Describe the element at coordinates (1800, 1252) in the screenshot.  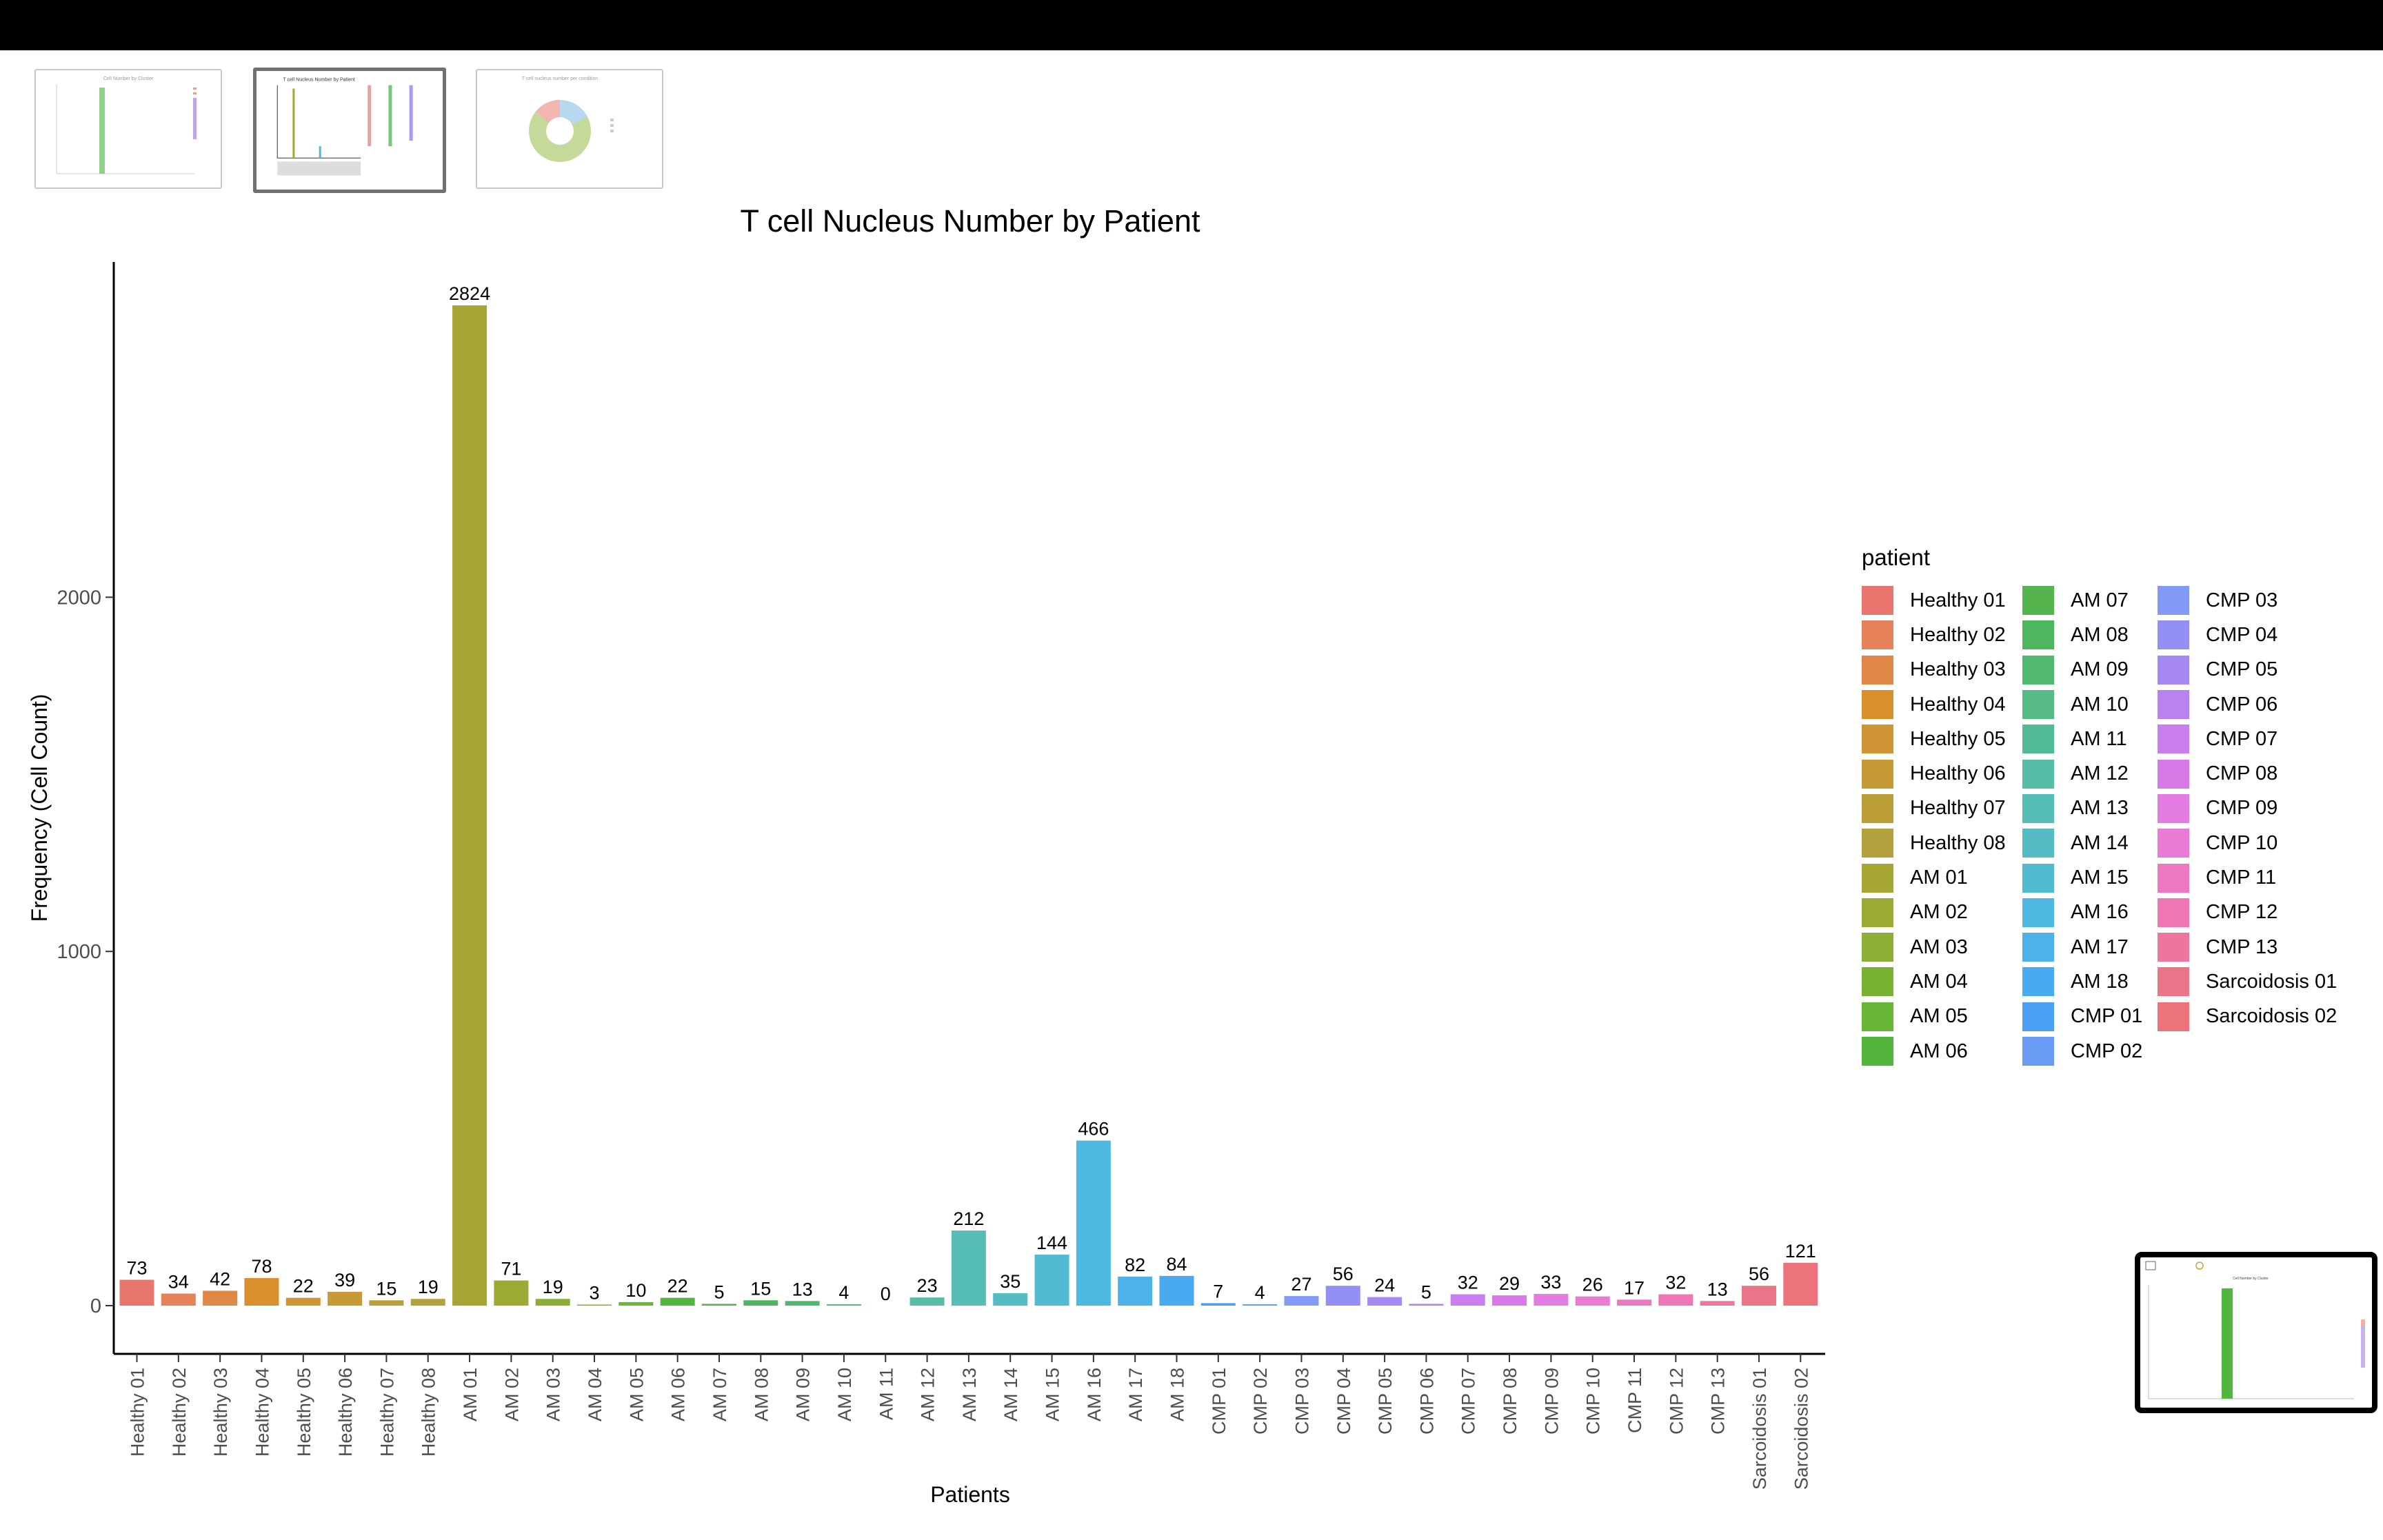
I see `bar-value-label: 121` at that location.